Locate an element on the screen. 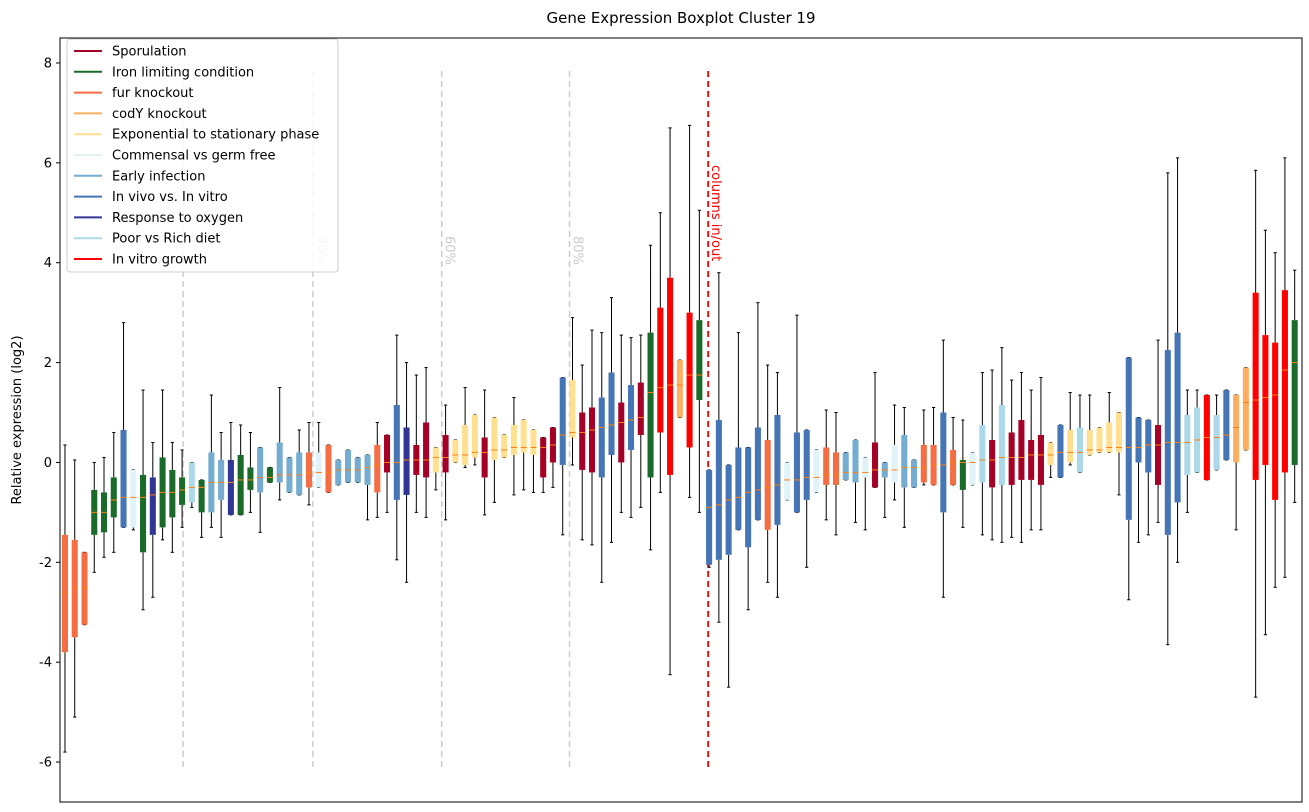  legend-label: Poor vs Rich diet is located at coordinates (166, 239).